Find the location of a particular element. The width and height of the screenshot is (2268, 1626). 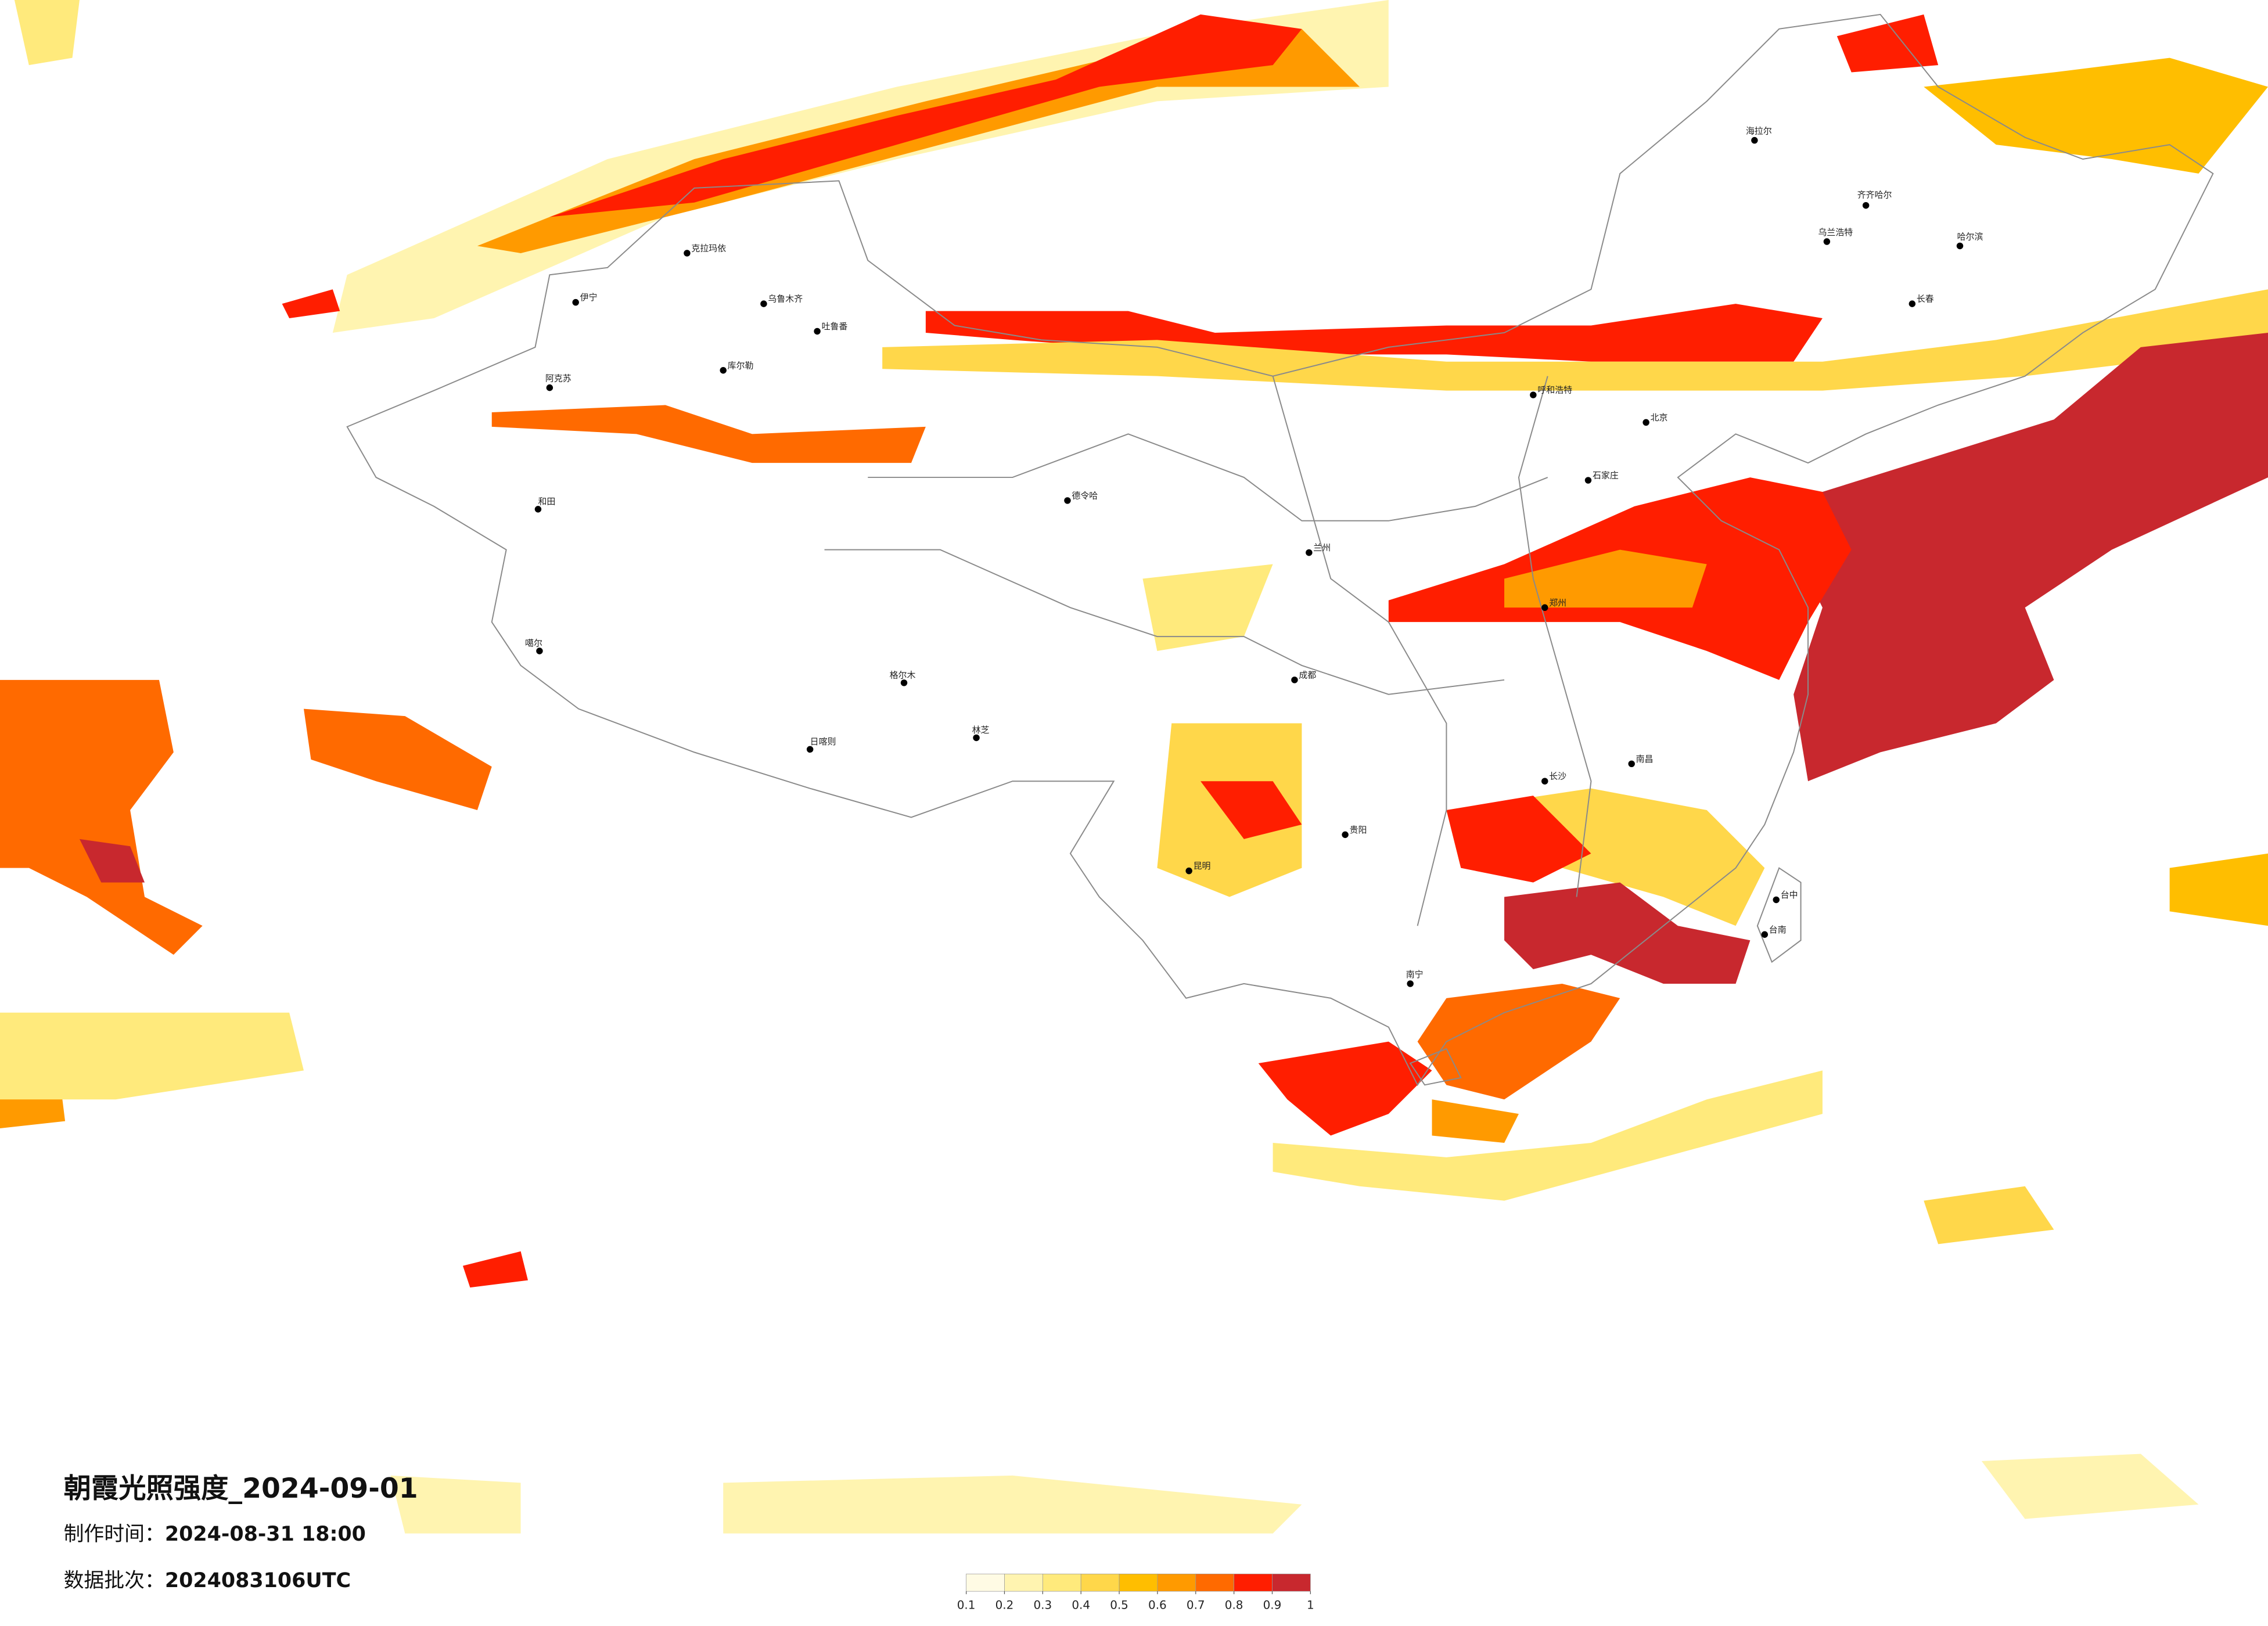

city: 长春 is located at coordinates (1921, 301).